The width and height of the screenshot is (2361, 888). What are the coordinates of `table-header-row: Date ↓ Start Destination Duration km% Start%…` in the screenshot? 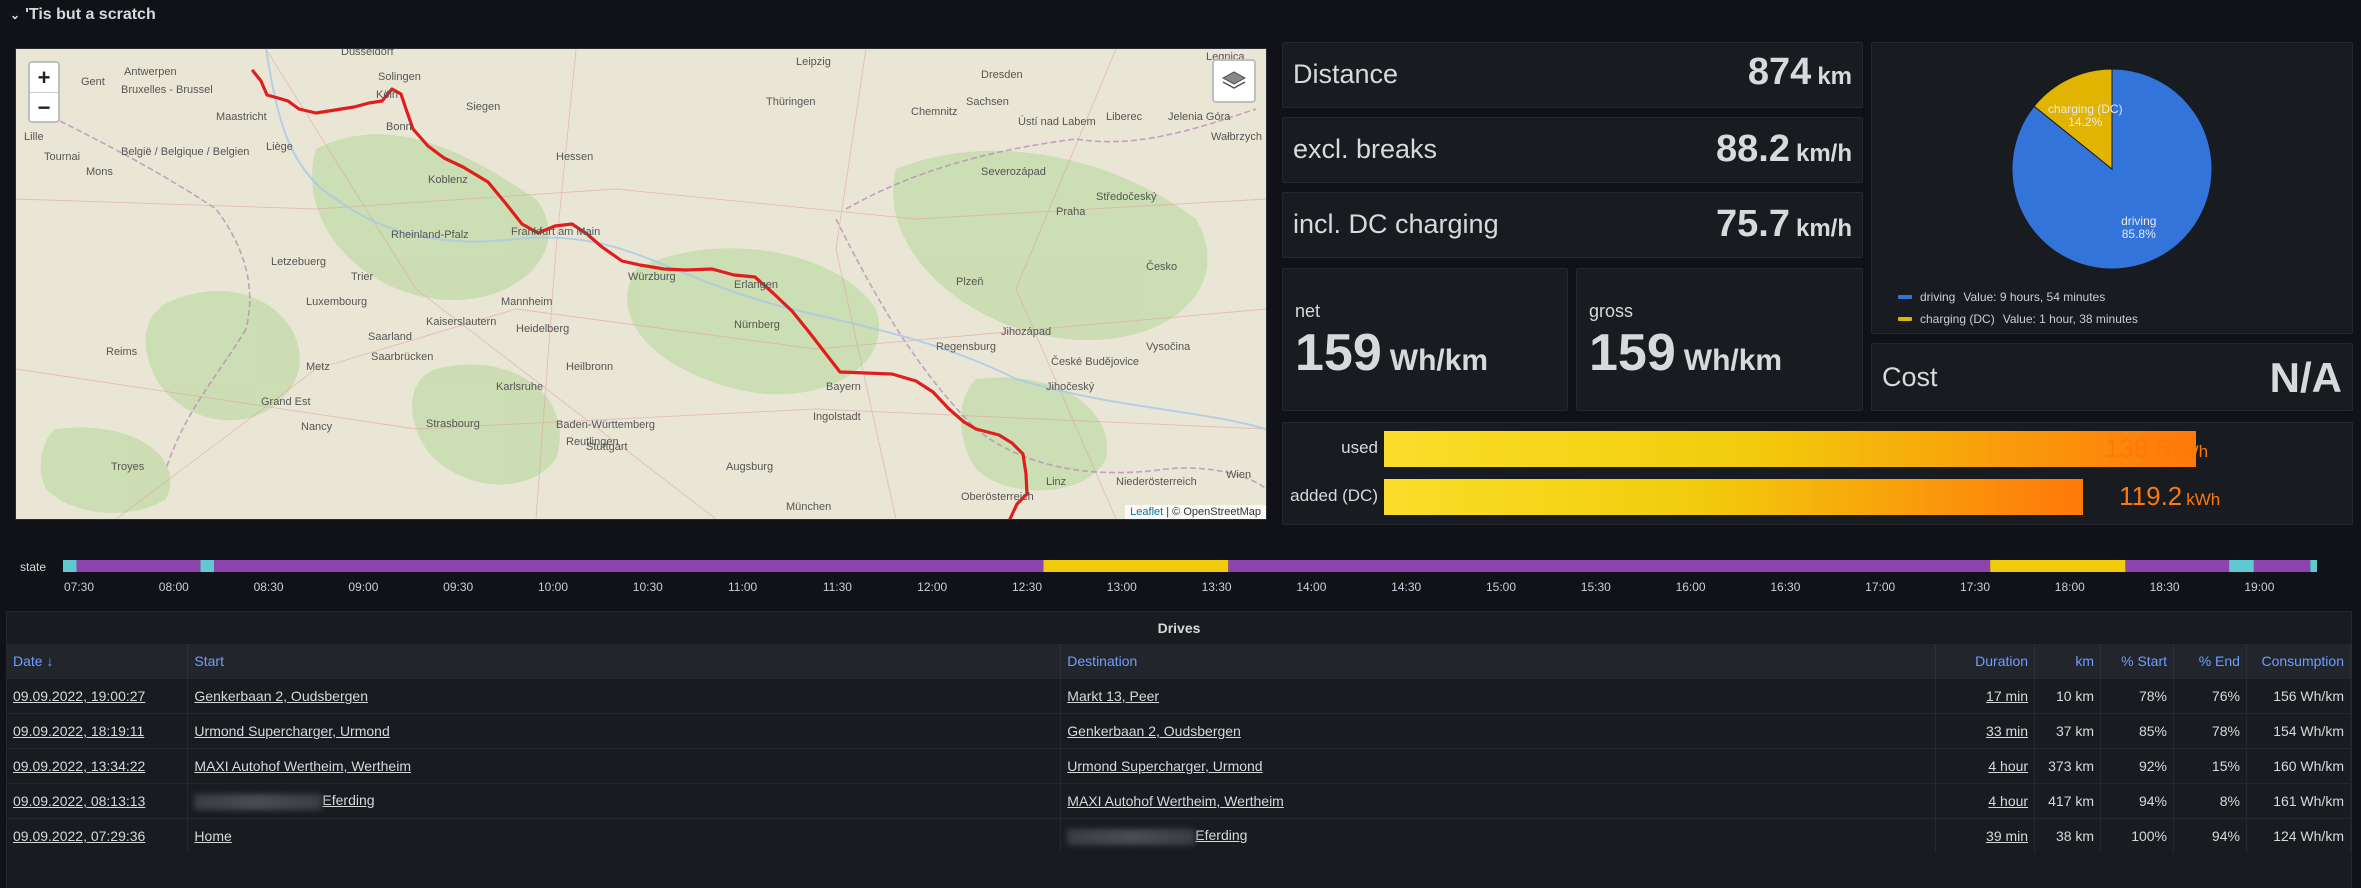 It's located at (1179, 661).